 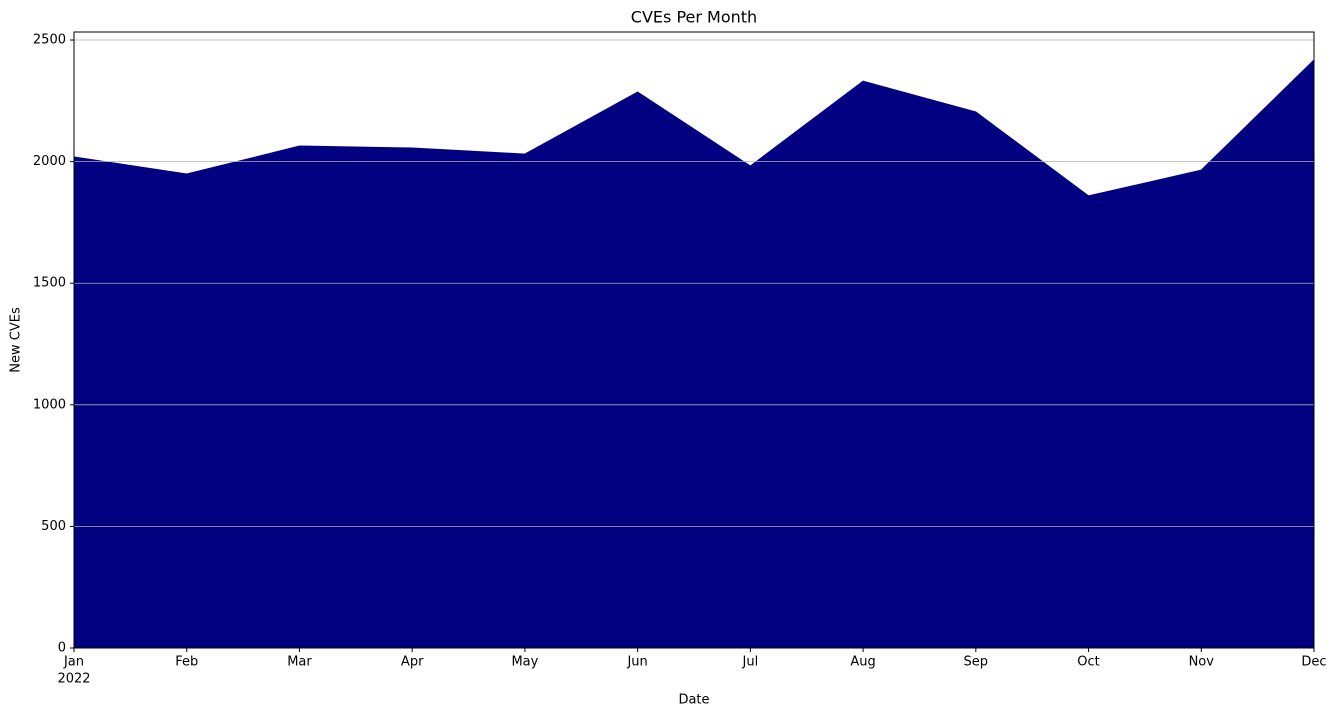 What do you see at coordinates (524, 662) in the screenshot?
I see `x-tick-label: May` at bounding box center [524, 662].